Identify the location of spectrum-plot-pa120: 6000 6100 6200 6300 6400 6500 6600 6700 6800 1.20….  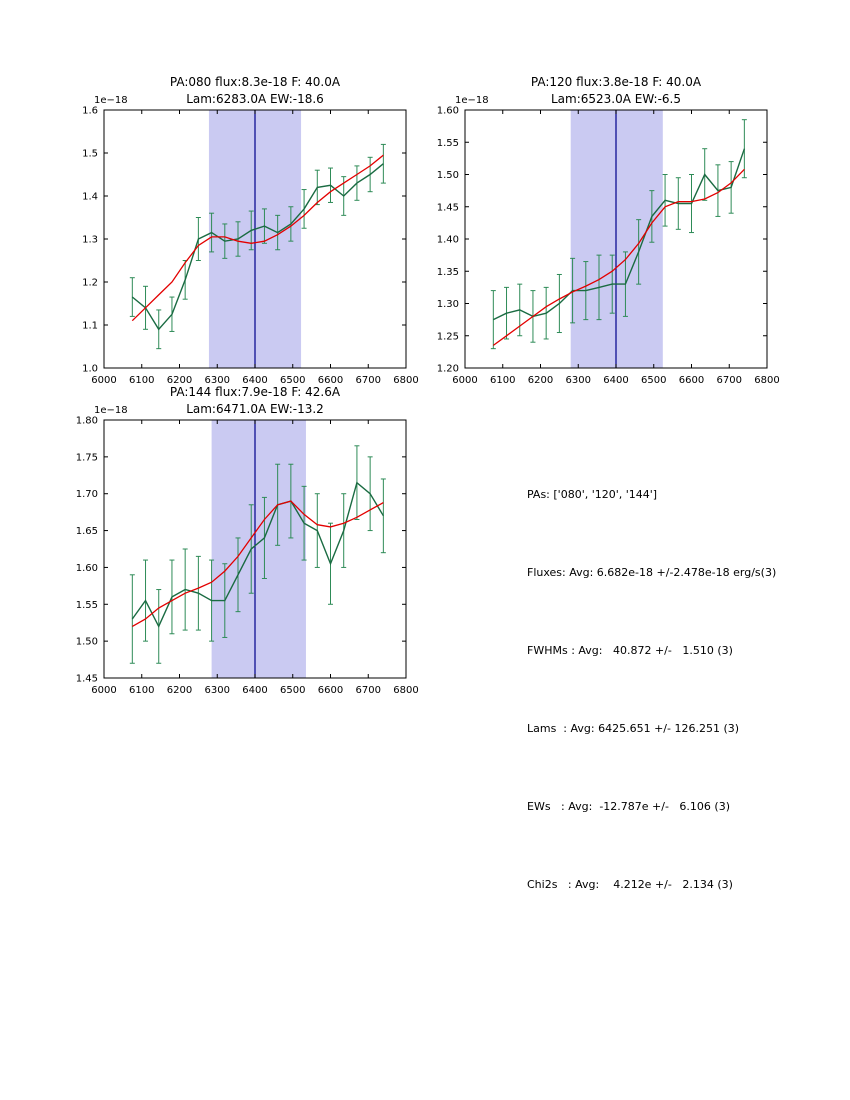
(601, 228).